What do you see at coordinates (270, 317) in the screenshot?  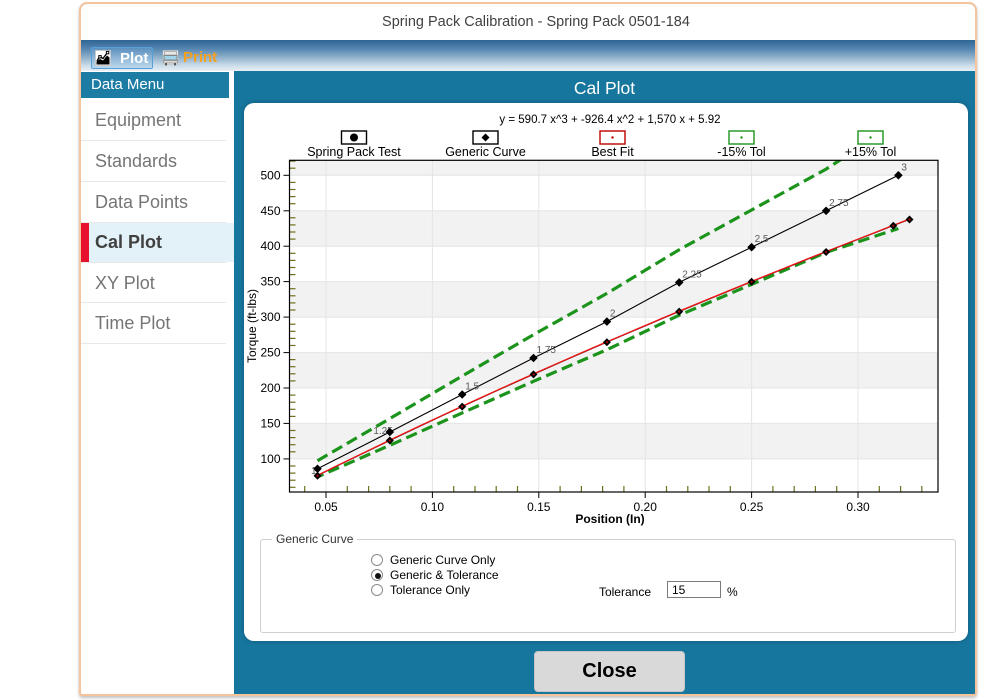 I see `svg-text: 300` at bounding box center [270, 317].